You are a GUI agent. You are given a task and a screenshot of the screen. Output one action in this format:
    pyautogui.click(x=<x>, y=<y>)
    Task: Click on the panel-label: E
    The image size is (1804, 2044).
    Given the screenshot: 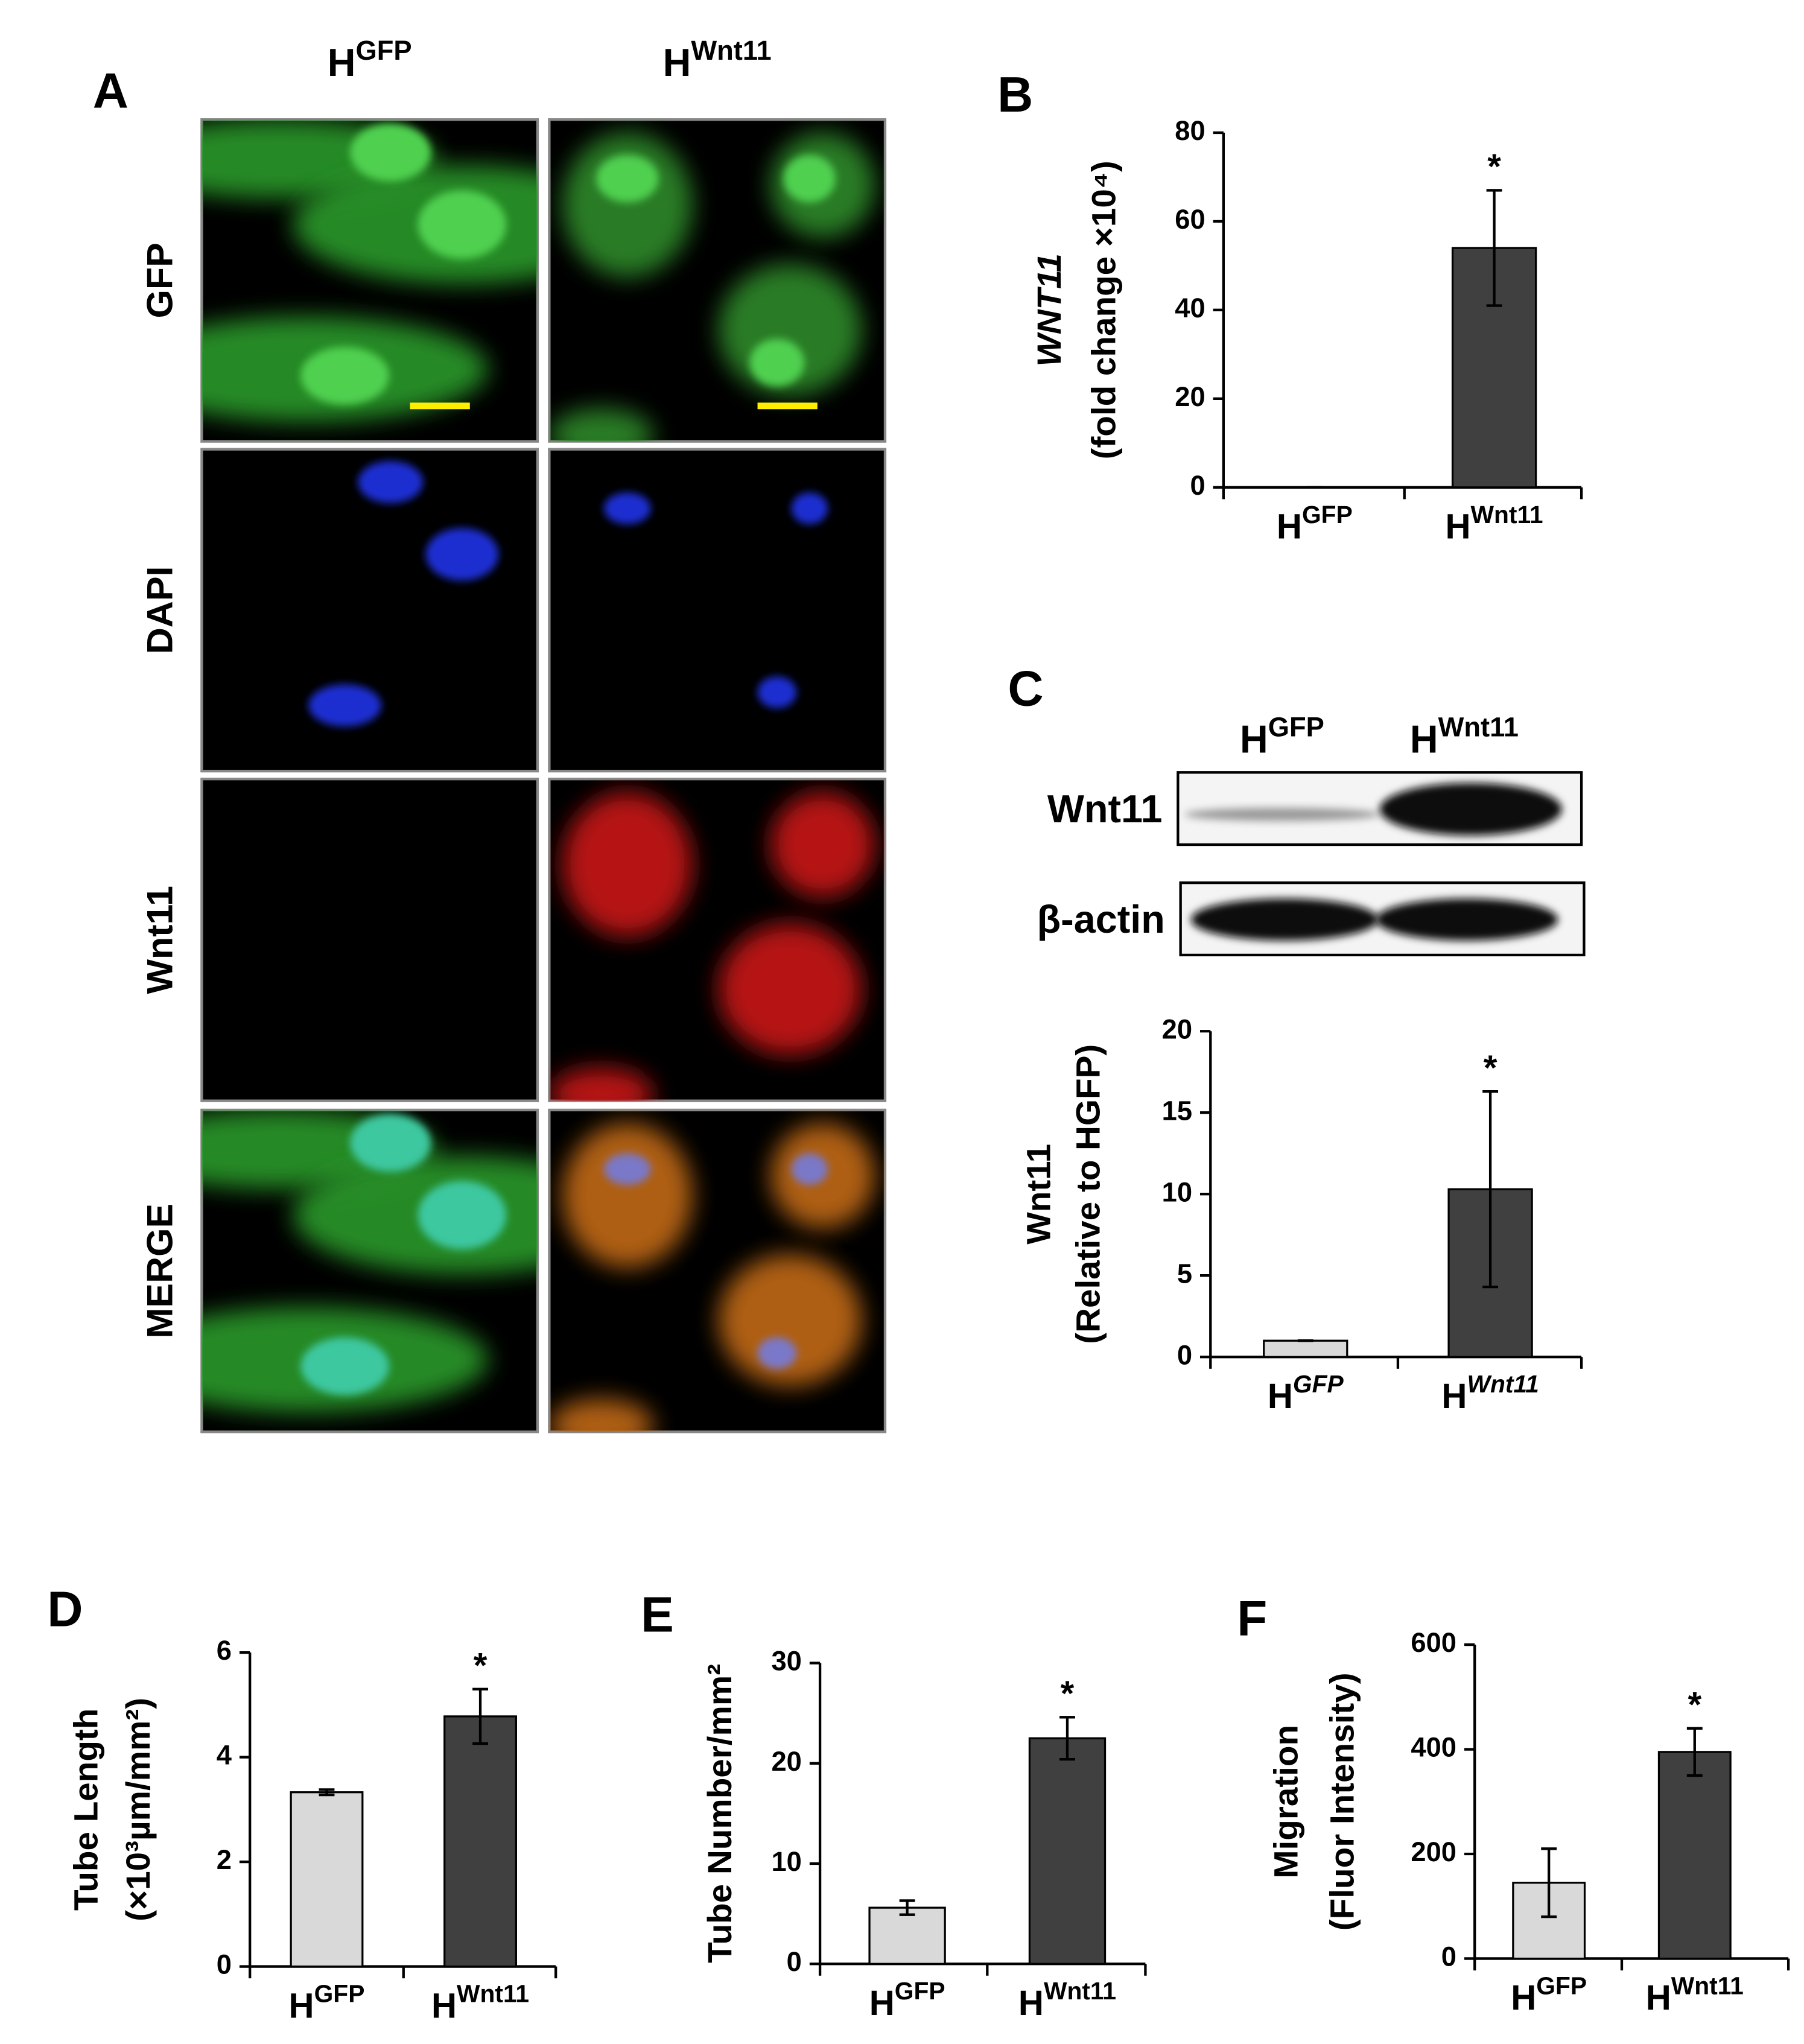 What is the action you would take?
    pyautogui.click(x=657, y=1614)
    